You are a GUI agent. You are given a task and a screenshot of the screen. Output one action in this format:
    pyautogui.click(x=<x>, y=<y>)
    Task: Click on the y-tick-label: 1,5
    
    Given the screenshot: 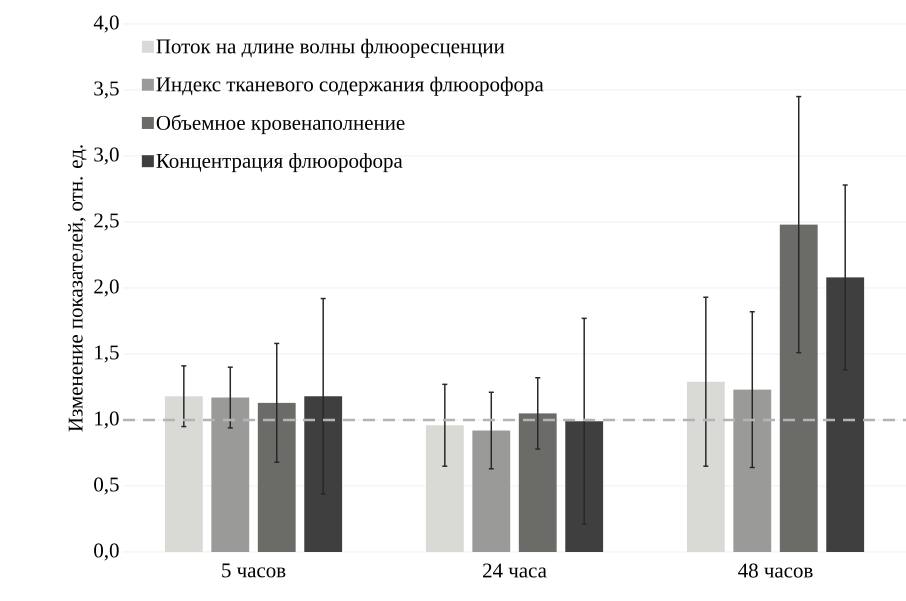 What is the action you would take?
    pyautogui.click(x=107, y=353)
    